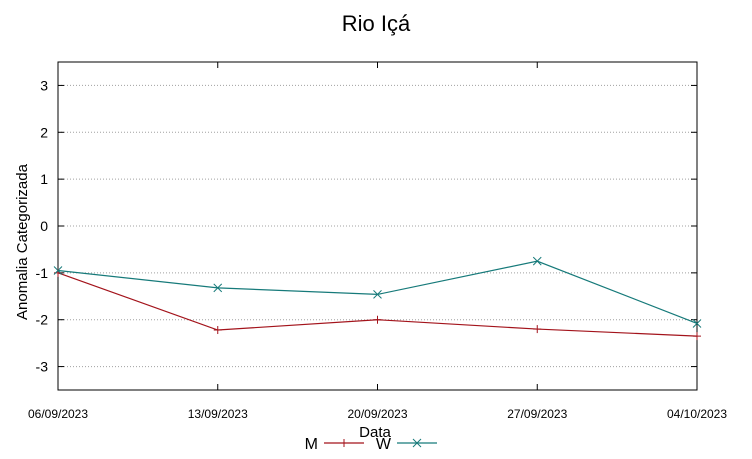 This screenshot has width=752, height=459. What do you see at coordinates (311, 444) in the screenshot?
I see `legend-label-M: M` at bounding box center [311, 444].